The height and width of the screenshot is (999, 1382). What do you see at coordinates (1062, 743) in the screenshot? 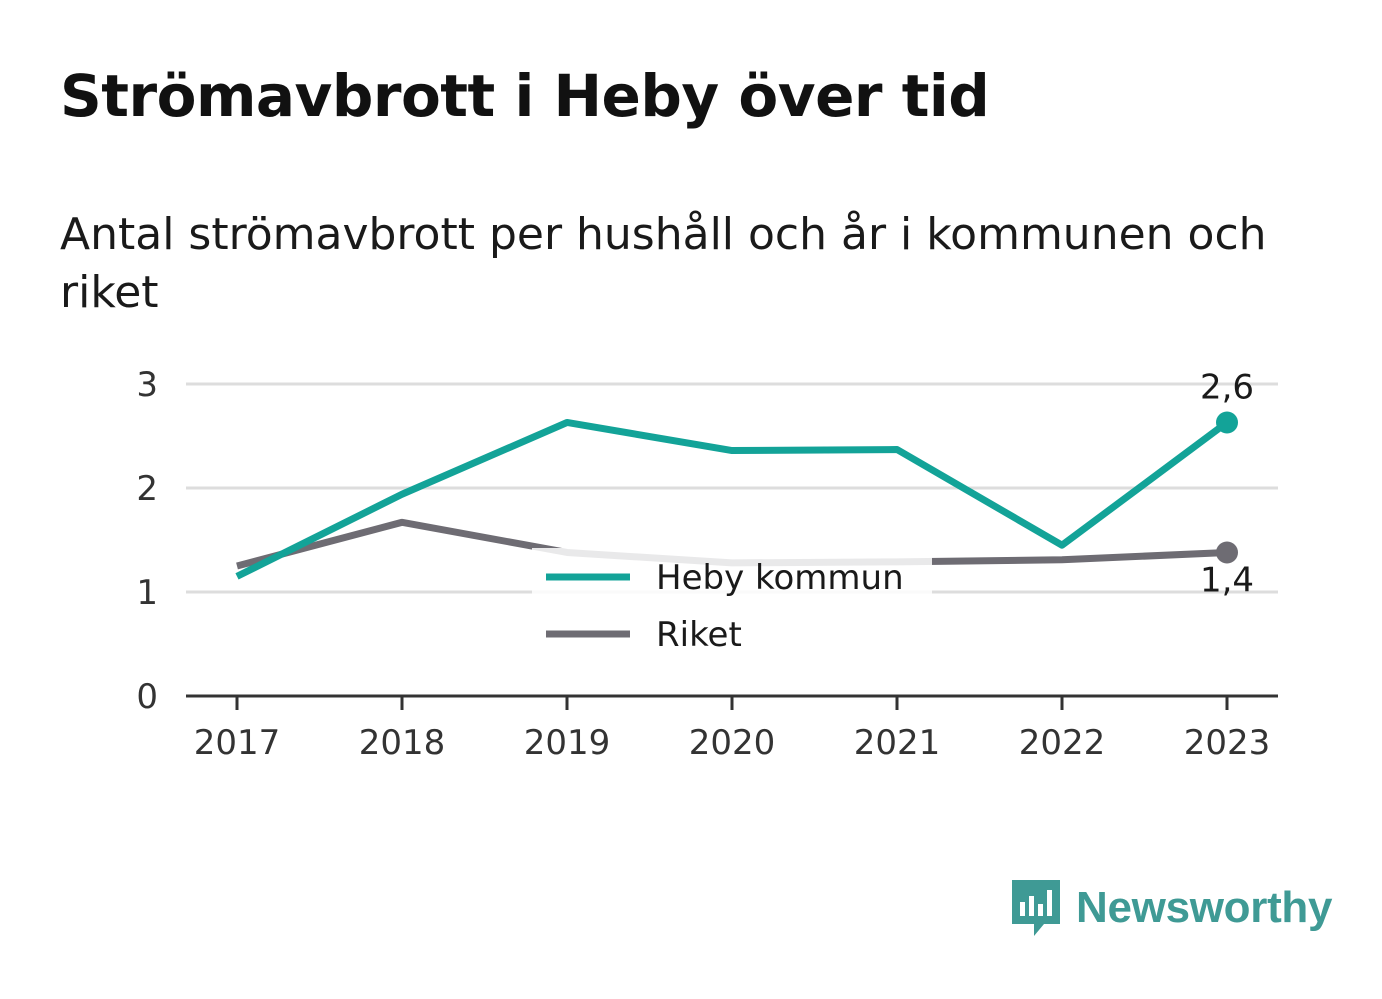
I see `x-tick-label: 2022` at bounding box center [1062, 743].